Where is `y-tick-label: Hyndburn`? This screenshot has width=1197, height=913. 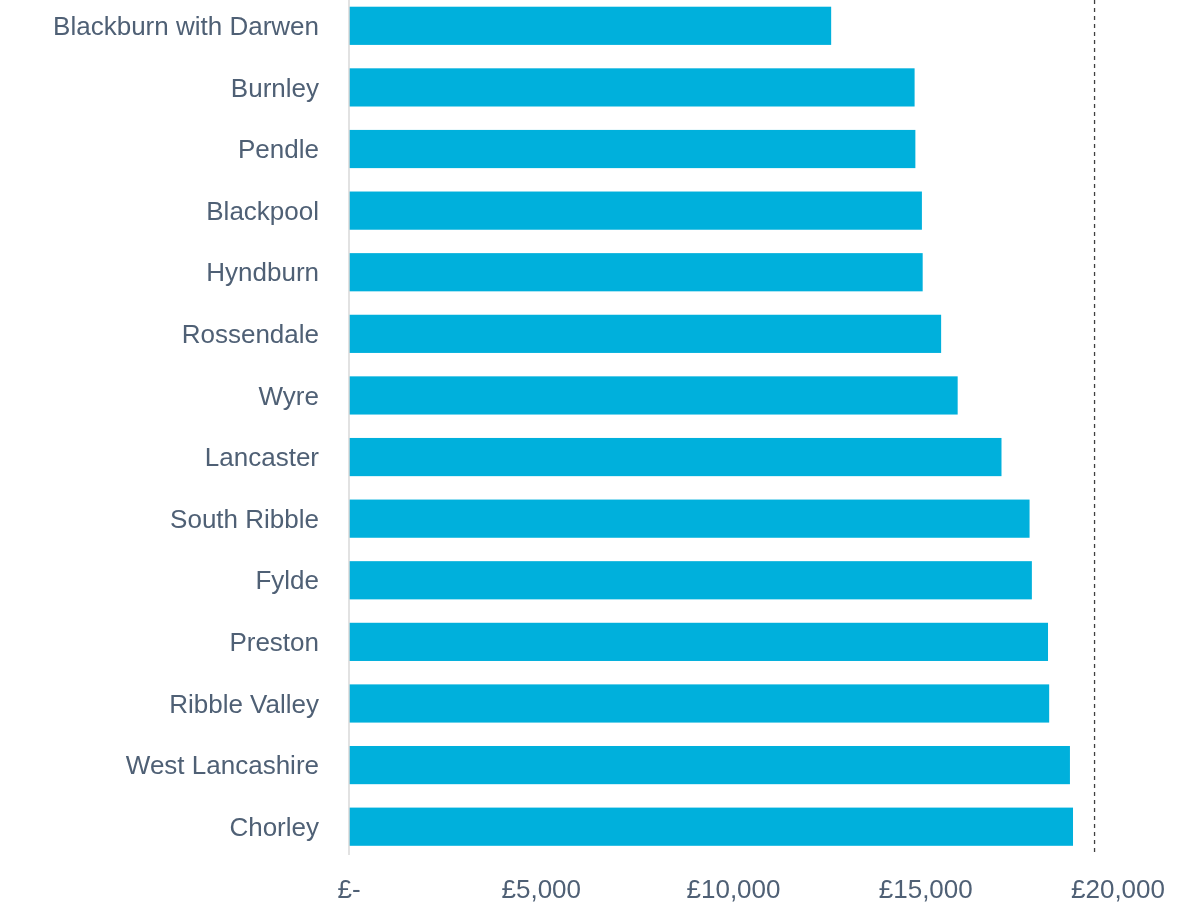 y-tick-label: Hyndburn is located at coordinates (262, 272).